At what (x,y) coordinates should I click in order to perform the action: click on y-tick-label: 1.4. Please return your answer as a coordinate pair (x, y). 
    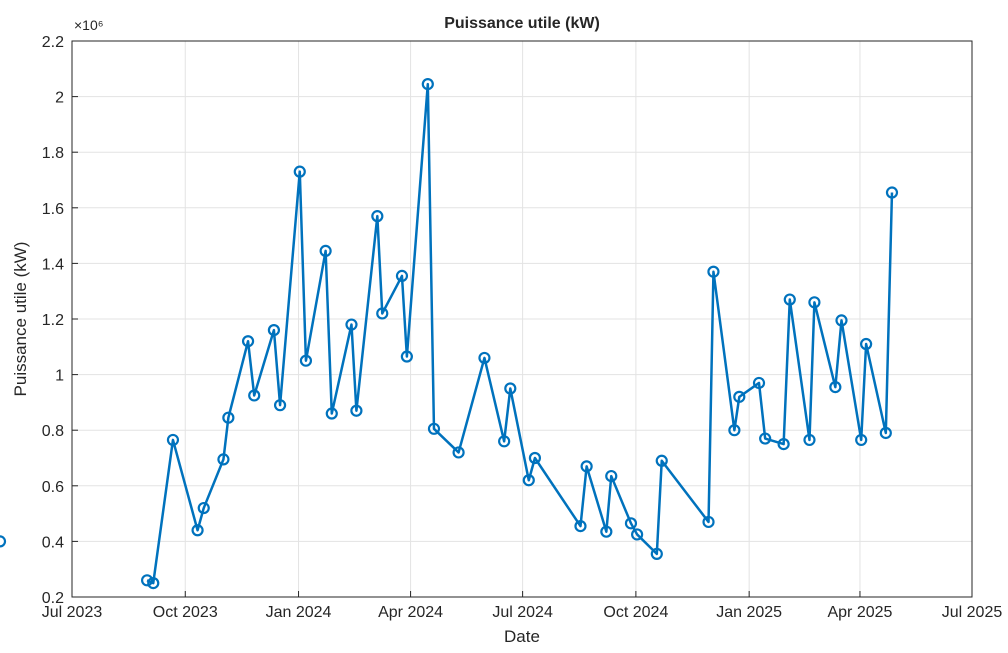
    Looking at the image, I should click on (53, 264).